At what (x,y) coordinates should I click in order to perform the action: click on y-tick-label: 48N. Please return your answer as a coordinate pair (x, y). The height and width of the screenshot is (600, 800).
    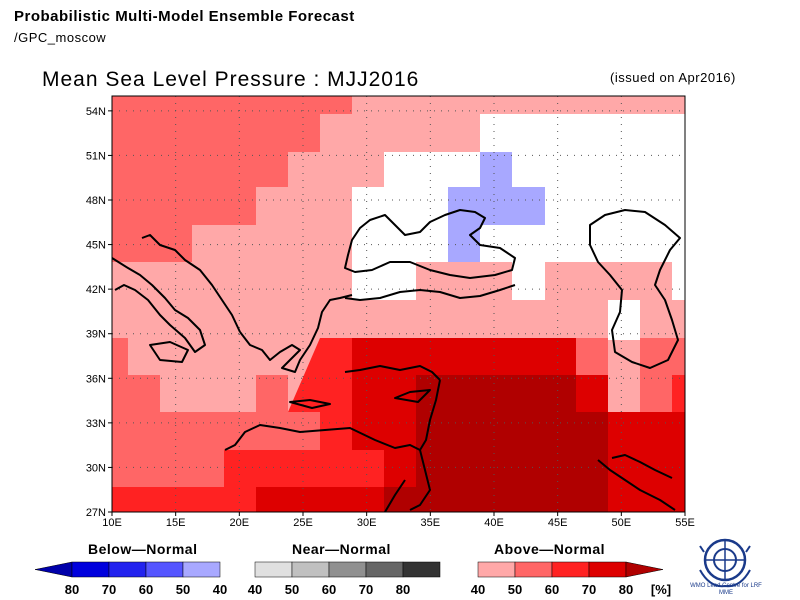
    Looking at the image, I should click on (96, 201).